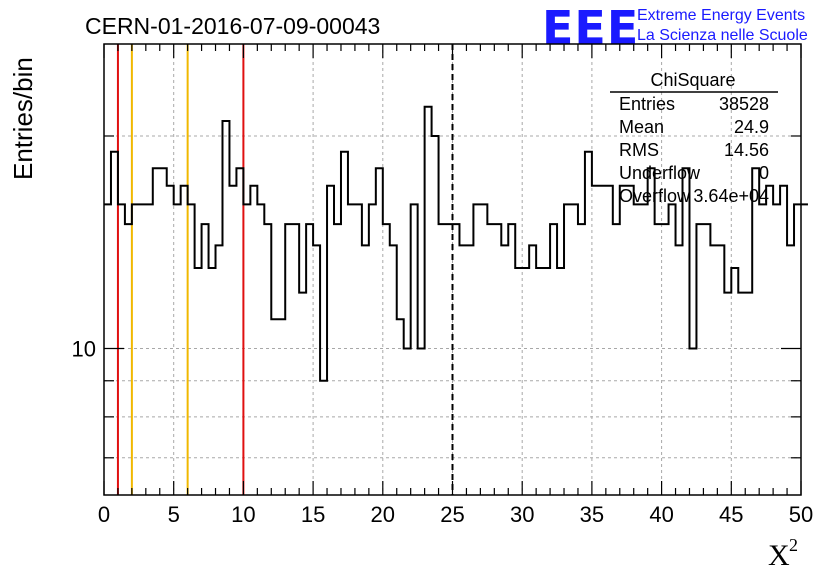  Describe the element at coordinates (801, 514) in the screenshot. I see `x-tick-label: 50` at that location.